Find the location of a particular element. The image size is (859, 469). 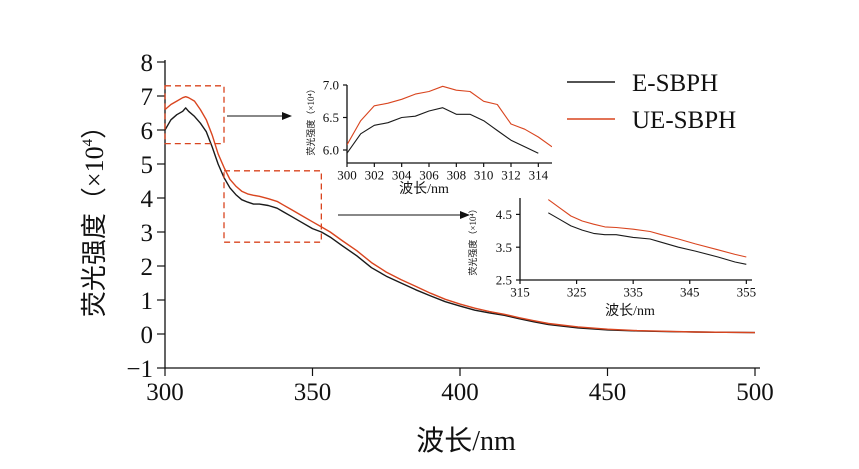

inset1-series-line-ue-sbph is located at coordinates (449, 116).